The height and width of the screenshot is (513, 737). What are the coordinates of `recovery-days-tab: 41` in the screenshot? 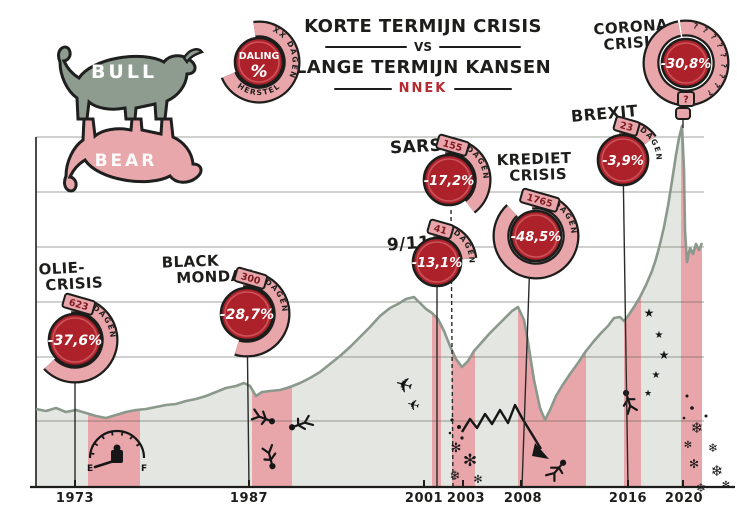 It's located at (440, 229).